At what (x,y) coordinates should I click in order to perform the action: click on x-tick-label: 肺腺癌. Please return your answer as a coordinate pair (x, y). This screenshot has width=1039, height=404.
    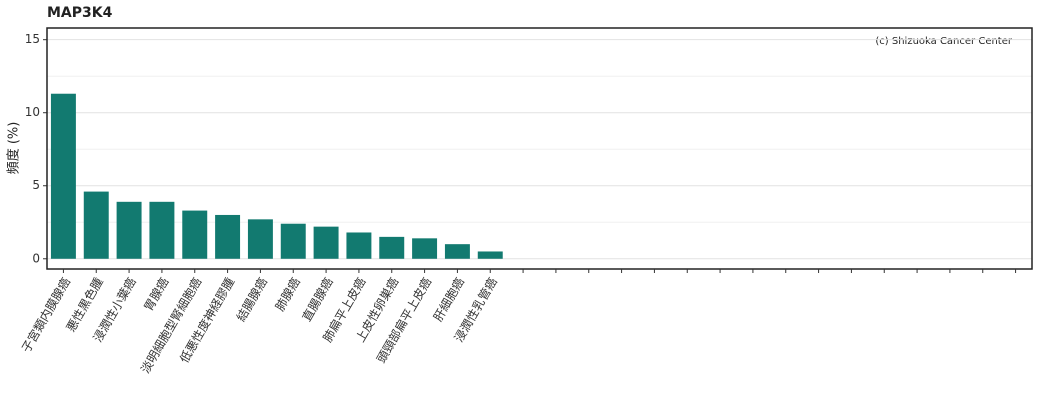
    Looking at the image, I should click on (287, 294).